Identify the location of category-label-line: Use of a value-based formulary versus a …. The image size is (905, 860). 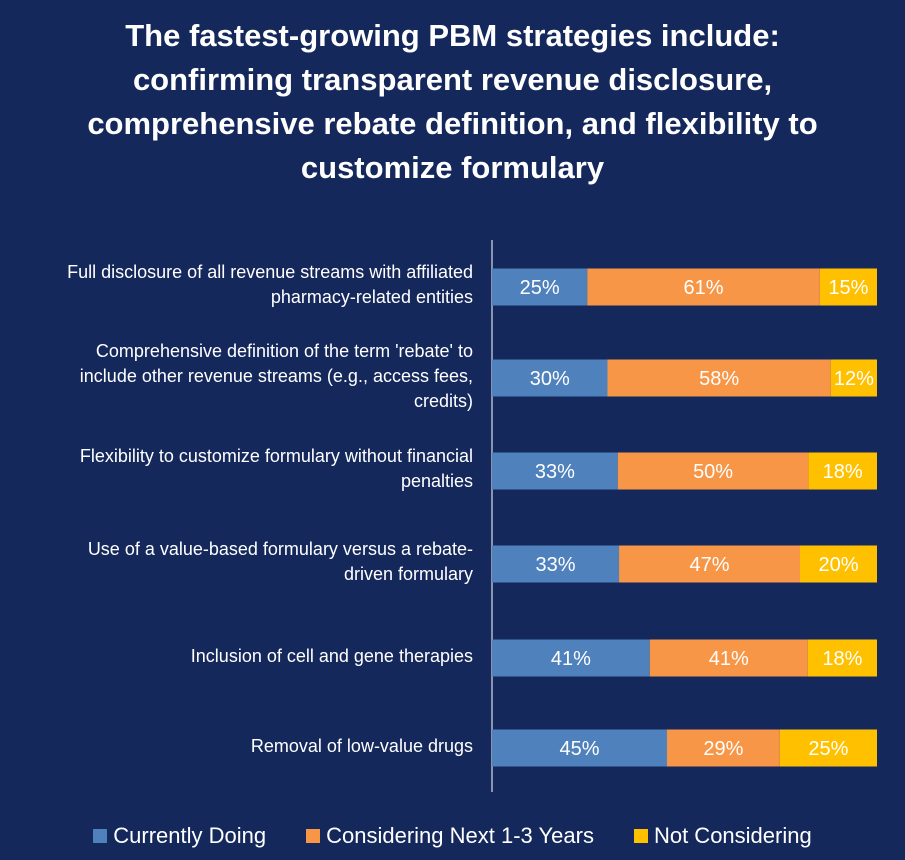
(280, 549).